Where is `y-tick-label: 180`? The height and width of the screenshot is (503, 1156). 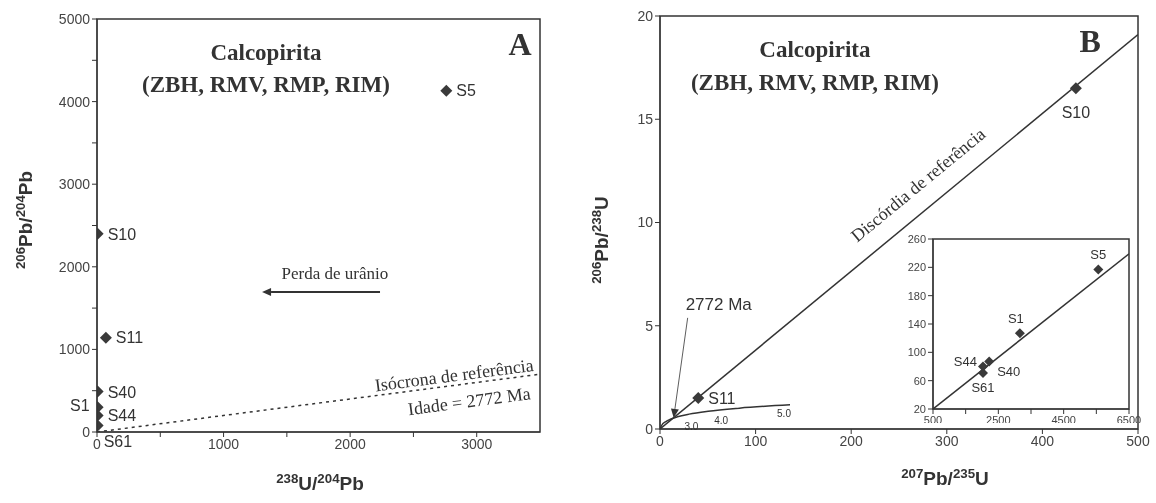 y-tick-label: 180 is located at coordinates (916, 295).